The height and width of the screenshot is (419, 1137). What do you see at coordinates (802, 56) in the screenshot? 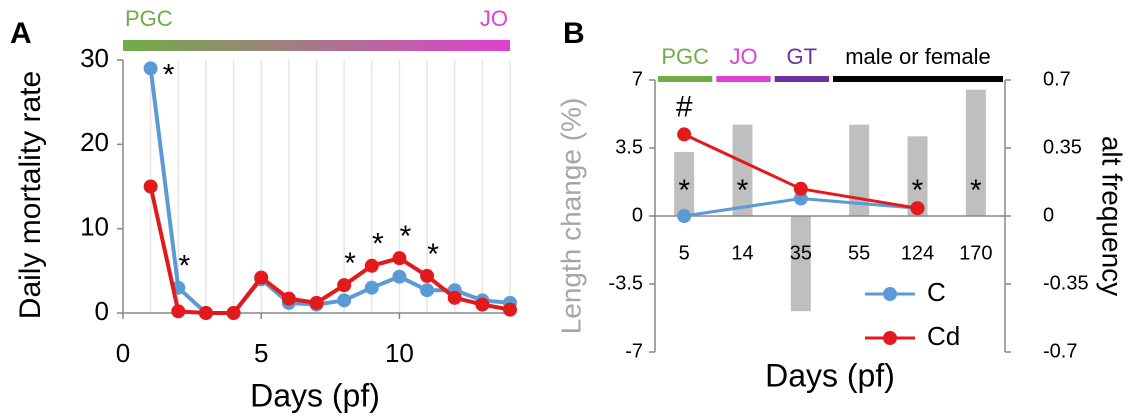
I see `stage-label: GT` at bounding box center [802, 56].